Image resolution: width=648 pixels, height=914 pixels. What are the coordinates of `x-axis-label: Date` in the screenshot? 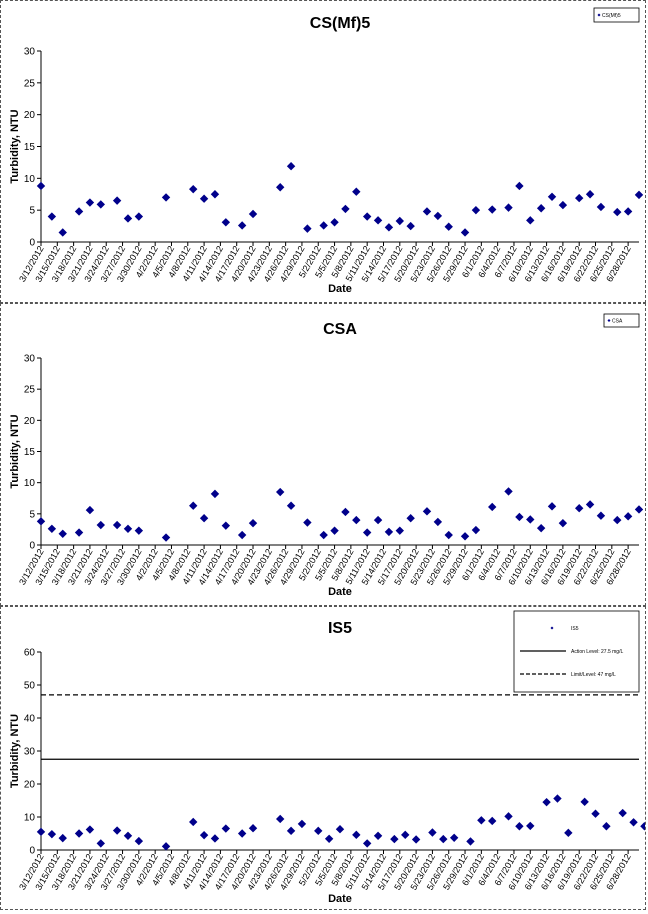 It's located at (340, 899).